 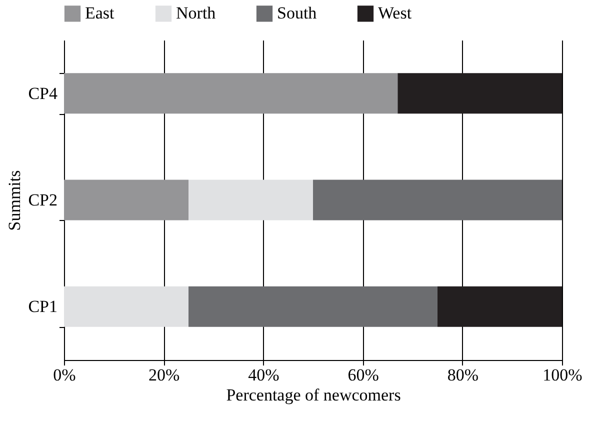 I want to click on x-axis-title: Percentage of newcomers, so click(x=313, y=395).